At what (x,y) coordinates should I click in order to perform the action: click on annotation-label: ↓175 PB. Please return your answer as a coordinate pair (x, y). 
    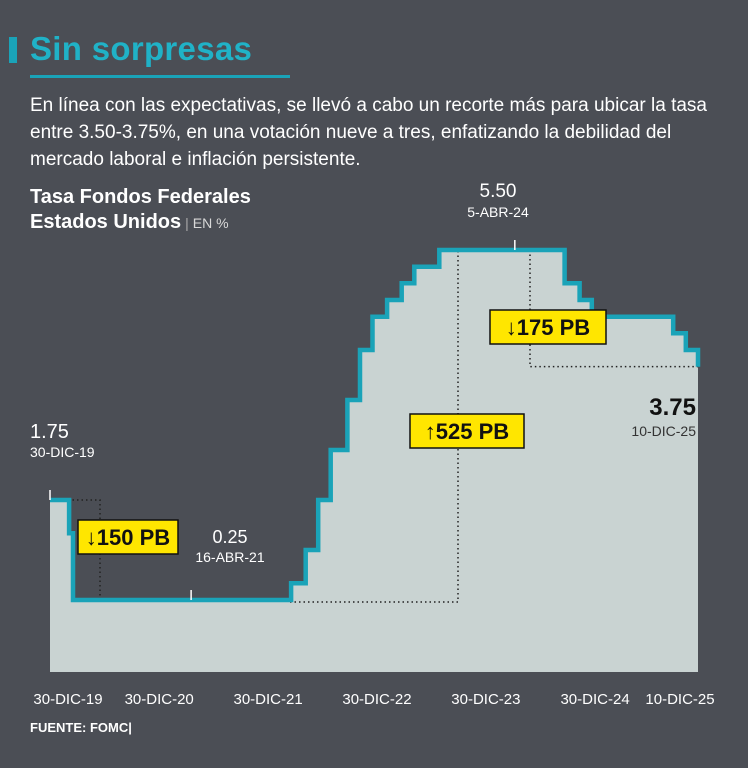
    Looking at the image, I should click on (548, 327).